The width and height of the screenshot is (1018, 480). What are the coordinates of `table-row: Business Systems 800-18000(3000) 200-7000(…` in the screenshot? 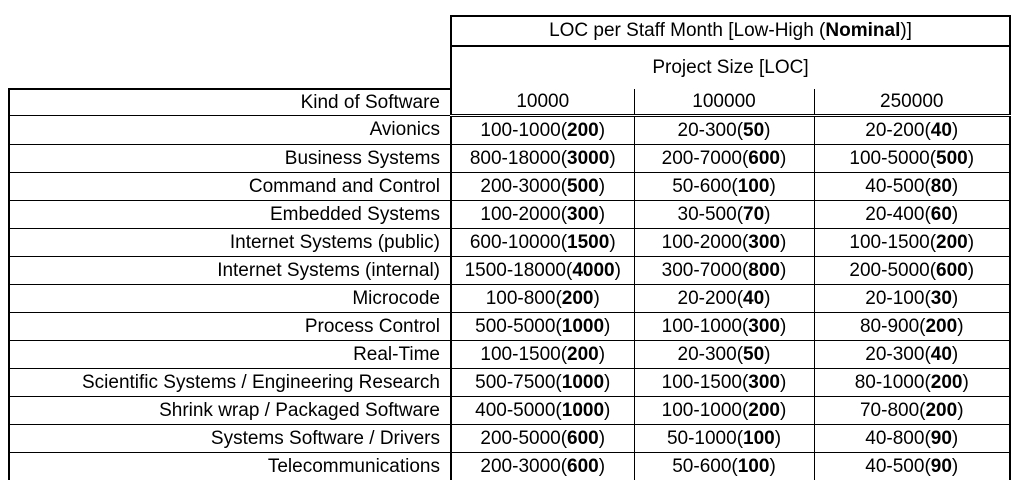 It's located at (510, 158).